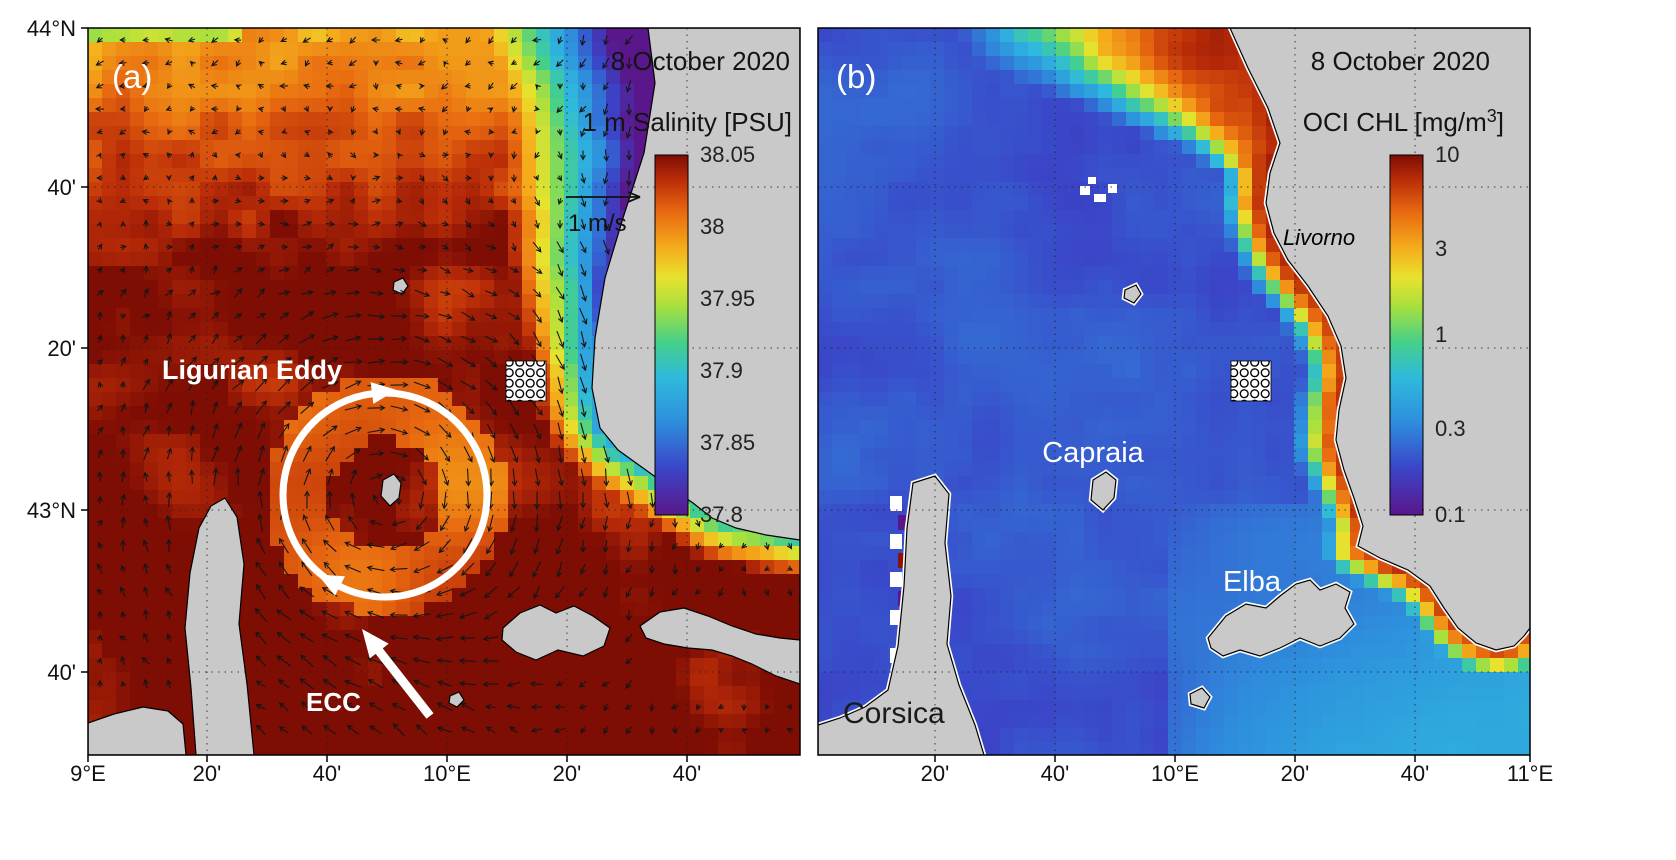 The width and height of the screenshot is (1676, 860). Describe the element at coordinates (252, 370) in the screenshot. I see `ligurian-eddy-label: Ligurian Eddy` at that location.